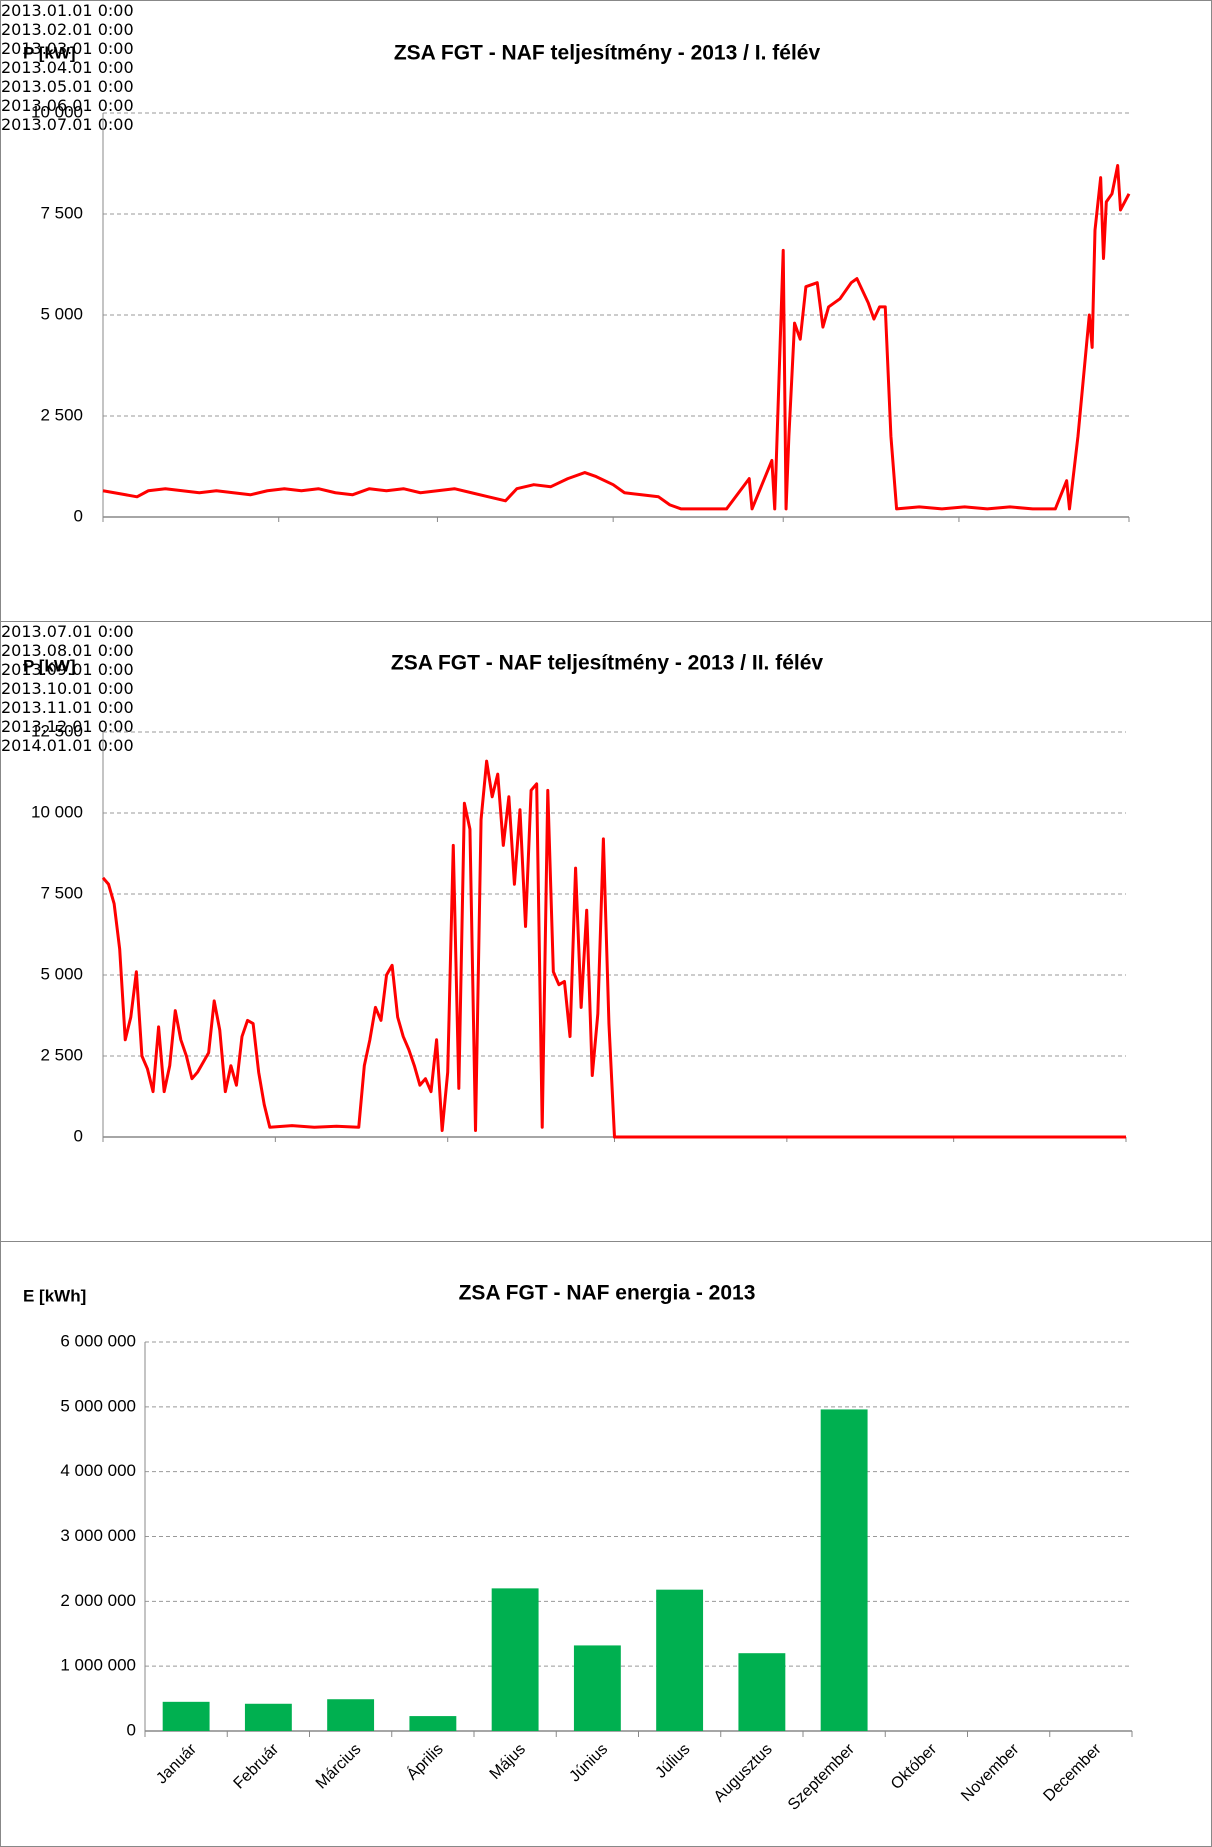  Describe the element at coordinates (98, 1535) in the screenshot. I see `y-tick-label: 3 000 000` at that location.